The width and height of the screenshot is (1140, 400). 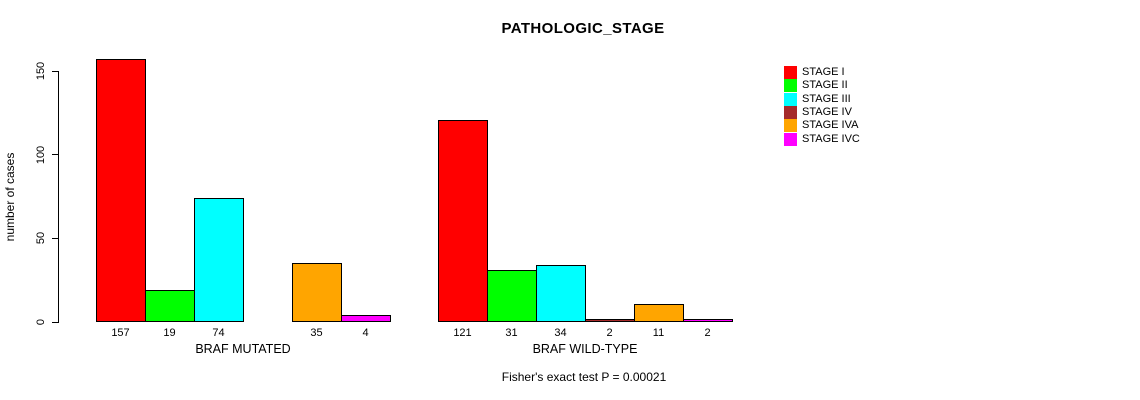 I want to click on bar-value-label: 121, so click(x=462, y=333).